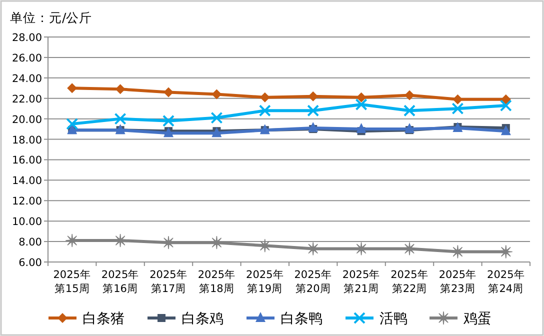 Image resolution: width=544 pixels, height=336 pixels. What do you see at coordinates (409, 282) in the screenshot?
I see `x-tick-label: 2025年第22周` at bounding box center [409, 282].